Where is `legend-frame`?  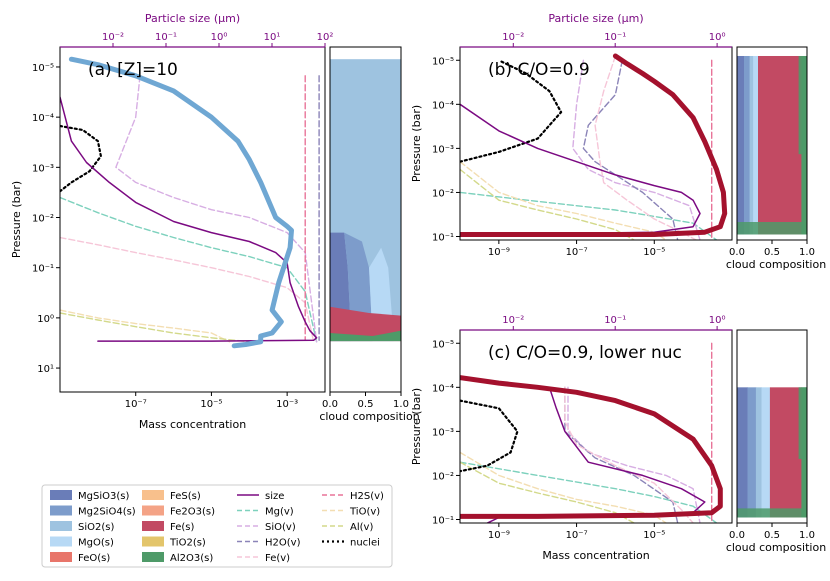
legend-frame is located at coordinates (217, 526).